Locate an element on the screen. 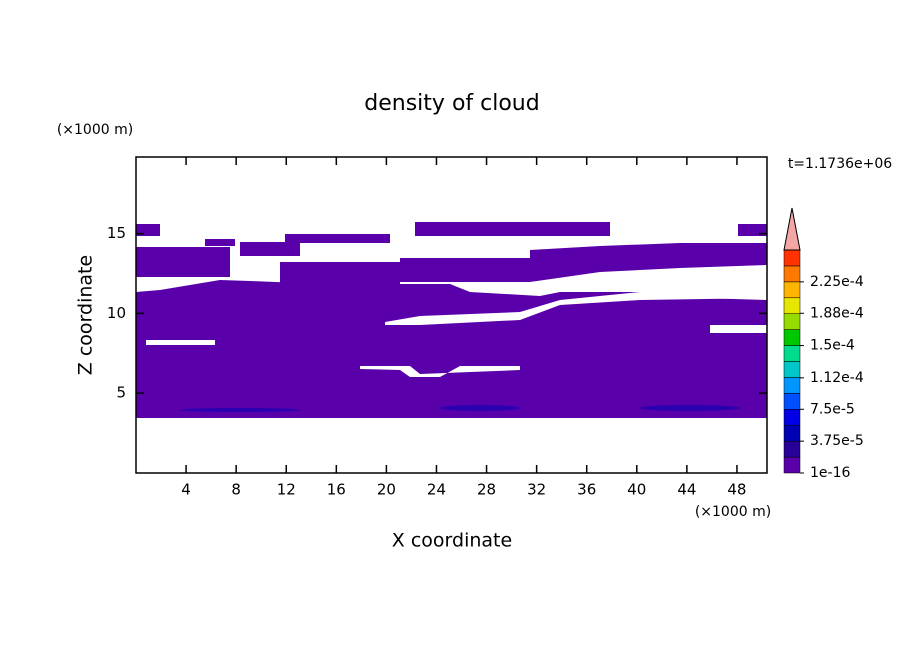 The image size is (904, 654). y-tick-label: 5 is located at coordinates (121, 393).